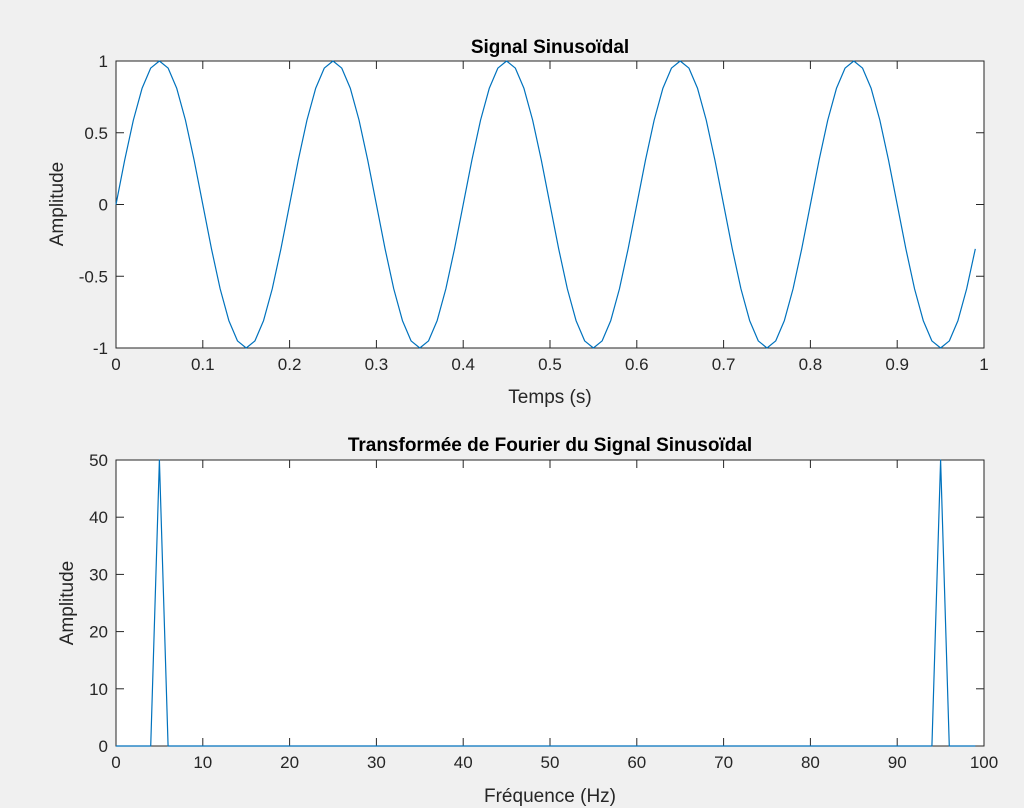  What do you see at coordinates (103, 746) in the screenshot?
I see `frequency-ytick-label: 0` at bounding box center [103, 746].